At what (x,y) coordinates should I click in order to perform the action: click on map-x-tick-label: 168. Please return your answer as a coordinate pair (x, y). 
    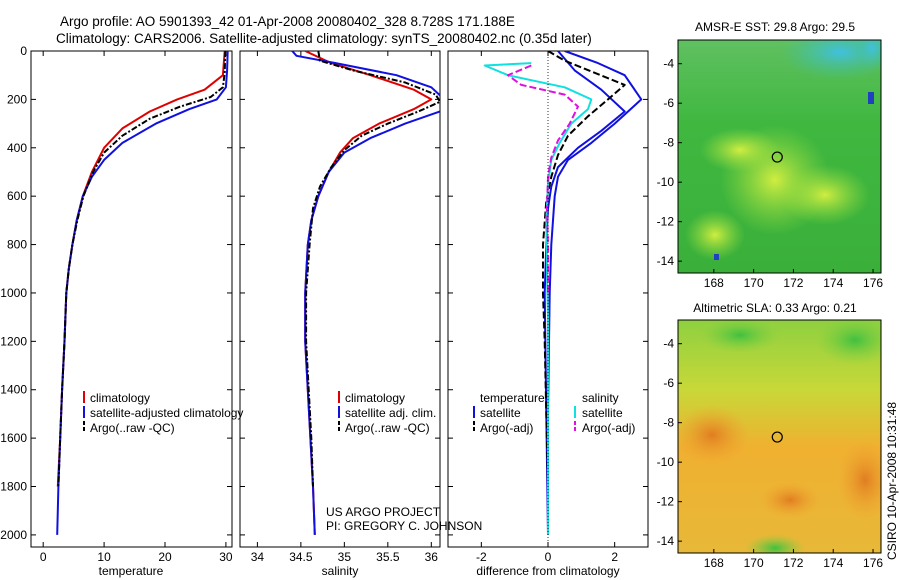
    Looking at the image, I should click on (714, 563).